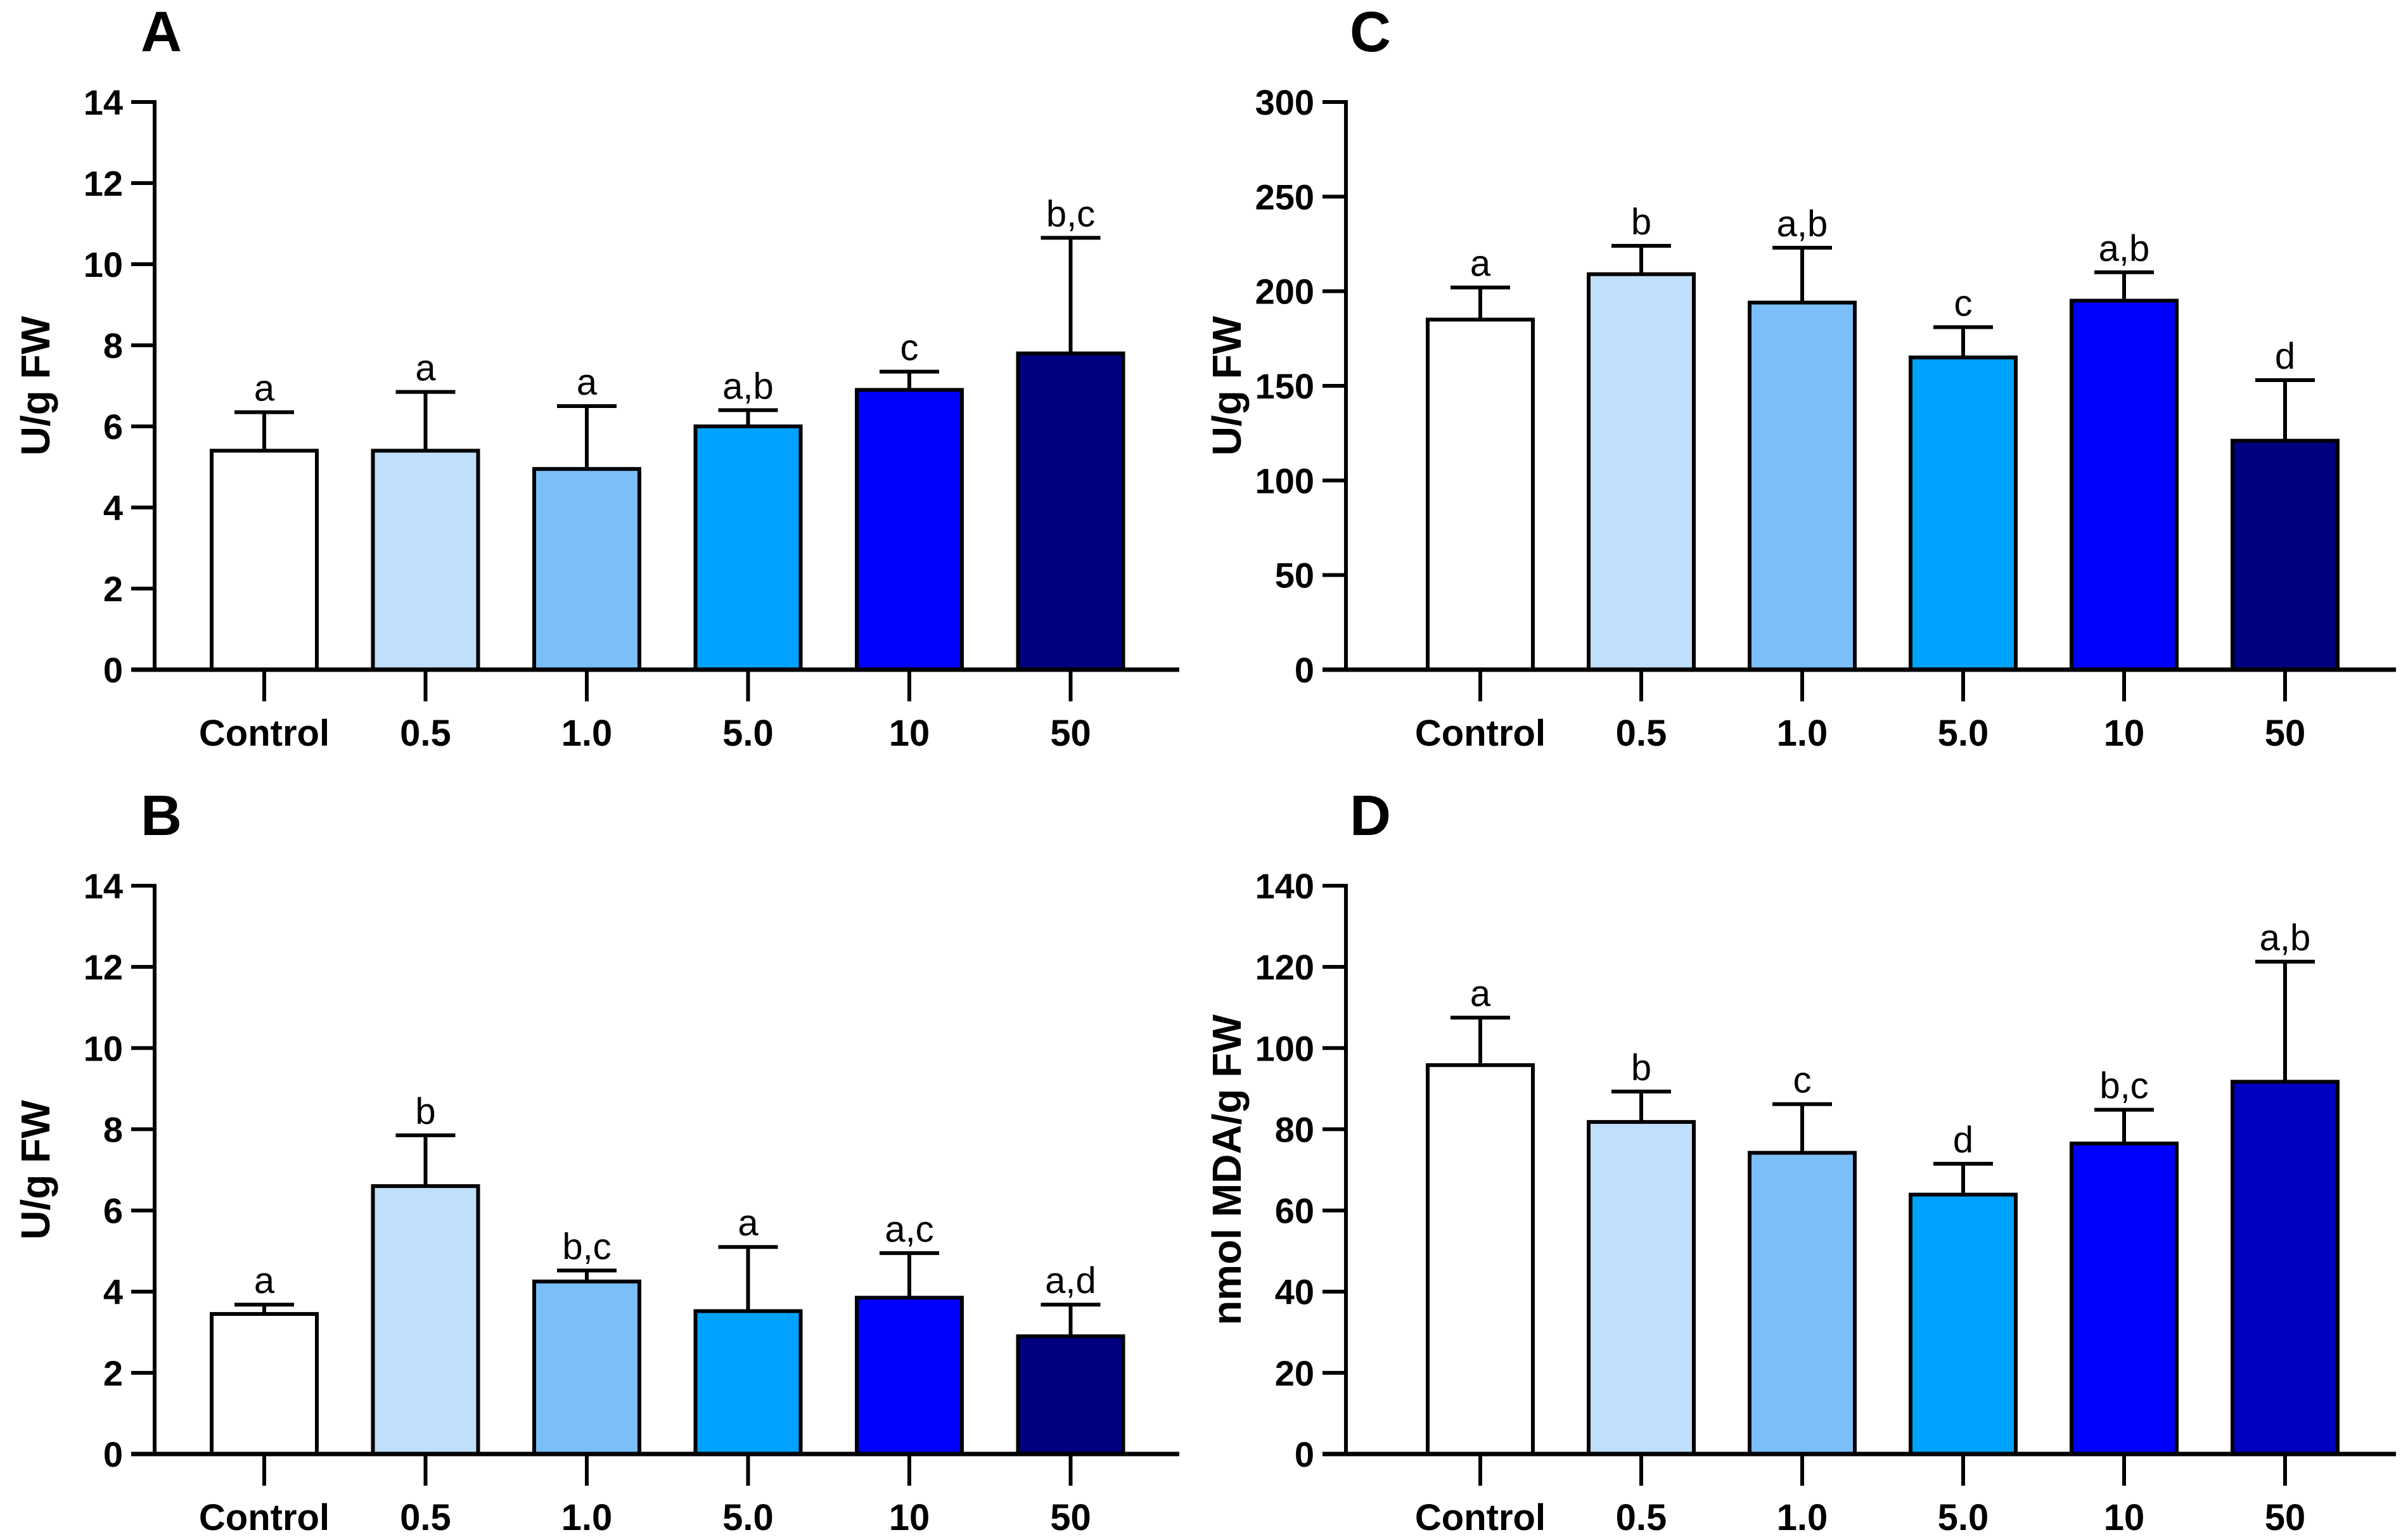 The image size is (2408, 1537). Describe the element at coordinates (1294, 1373) in the screenshot. I see `y-tick-label: 20` at that location.